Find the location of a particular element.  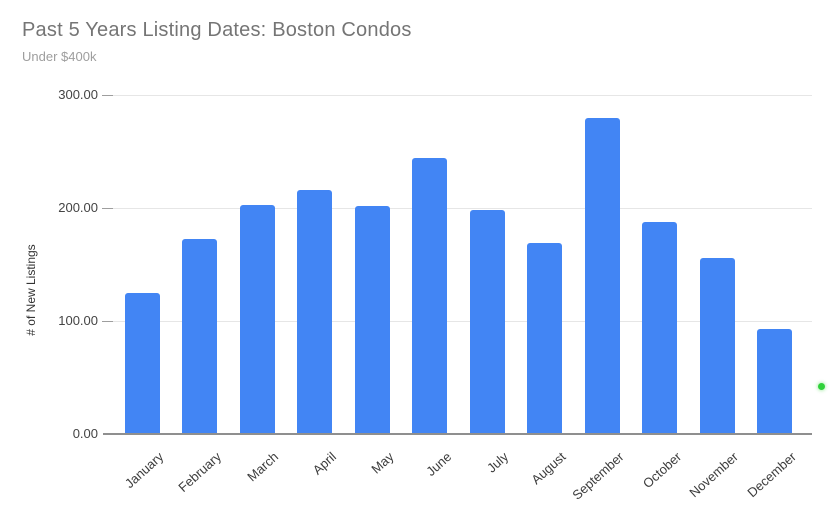

green-dot is located at coordinates (821, 386).